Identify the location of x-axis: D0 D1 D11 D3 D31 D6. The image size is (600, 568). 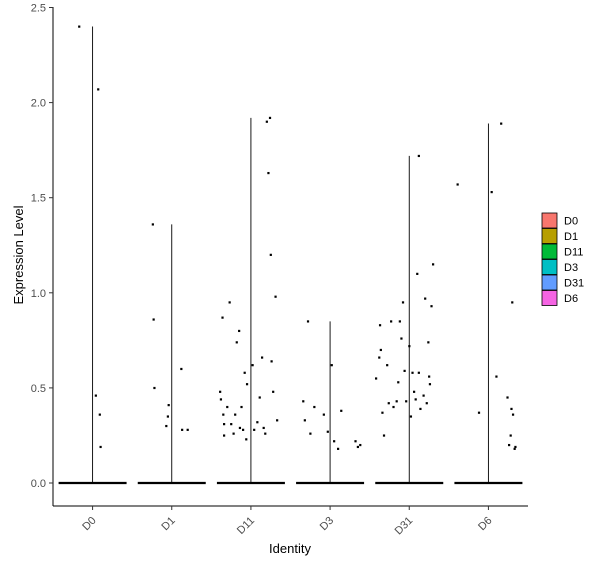
(290, 521).